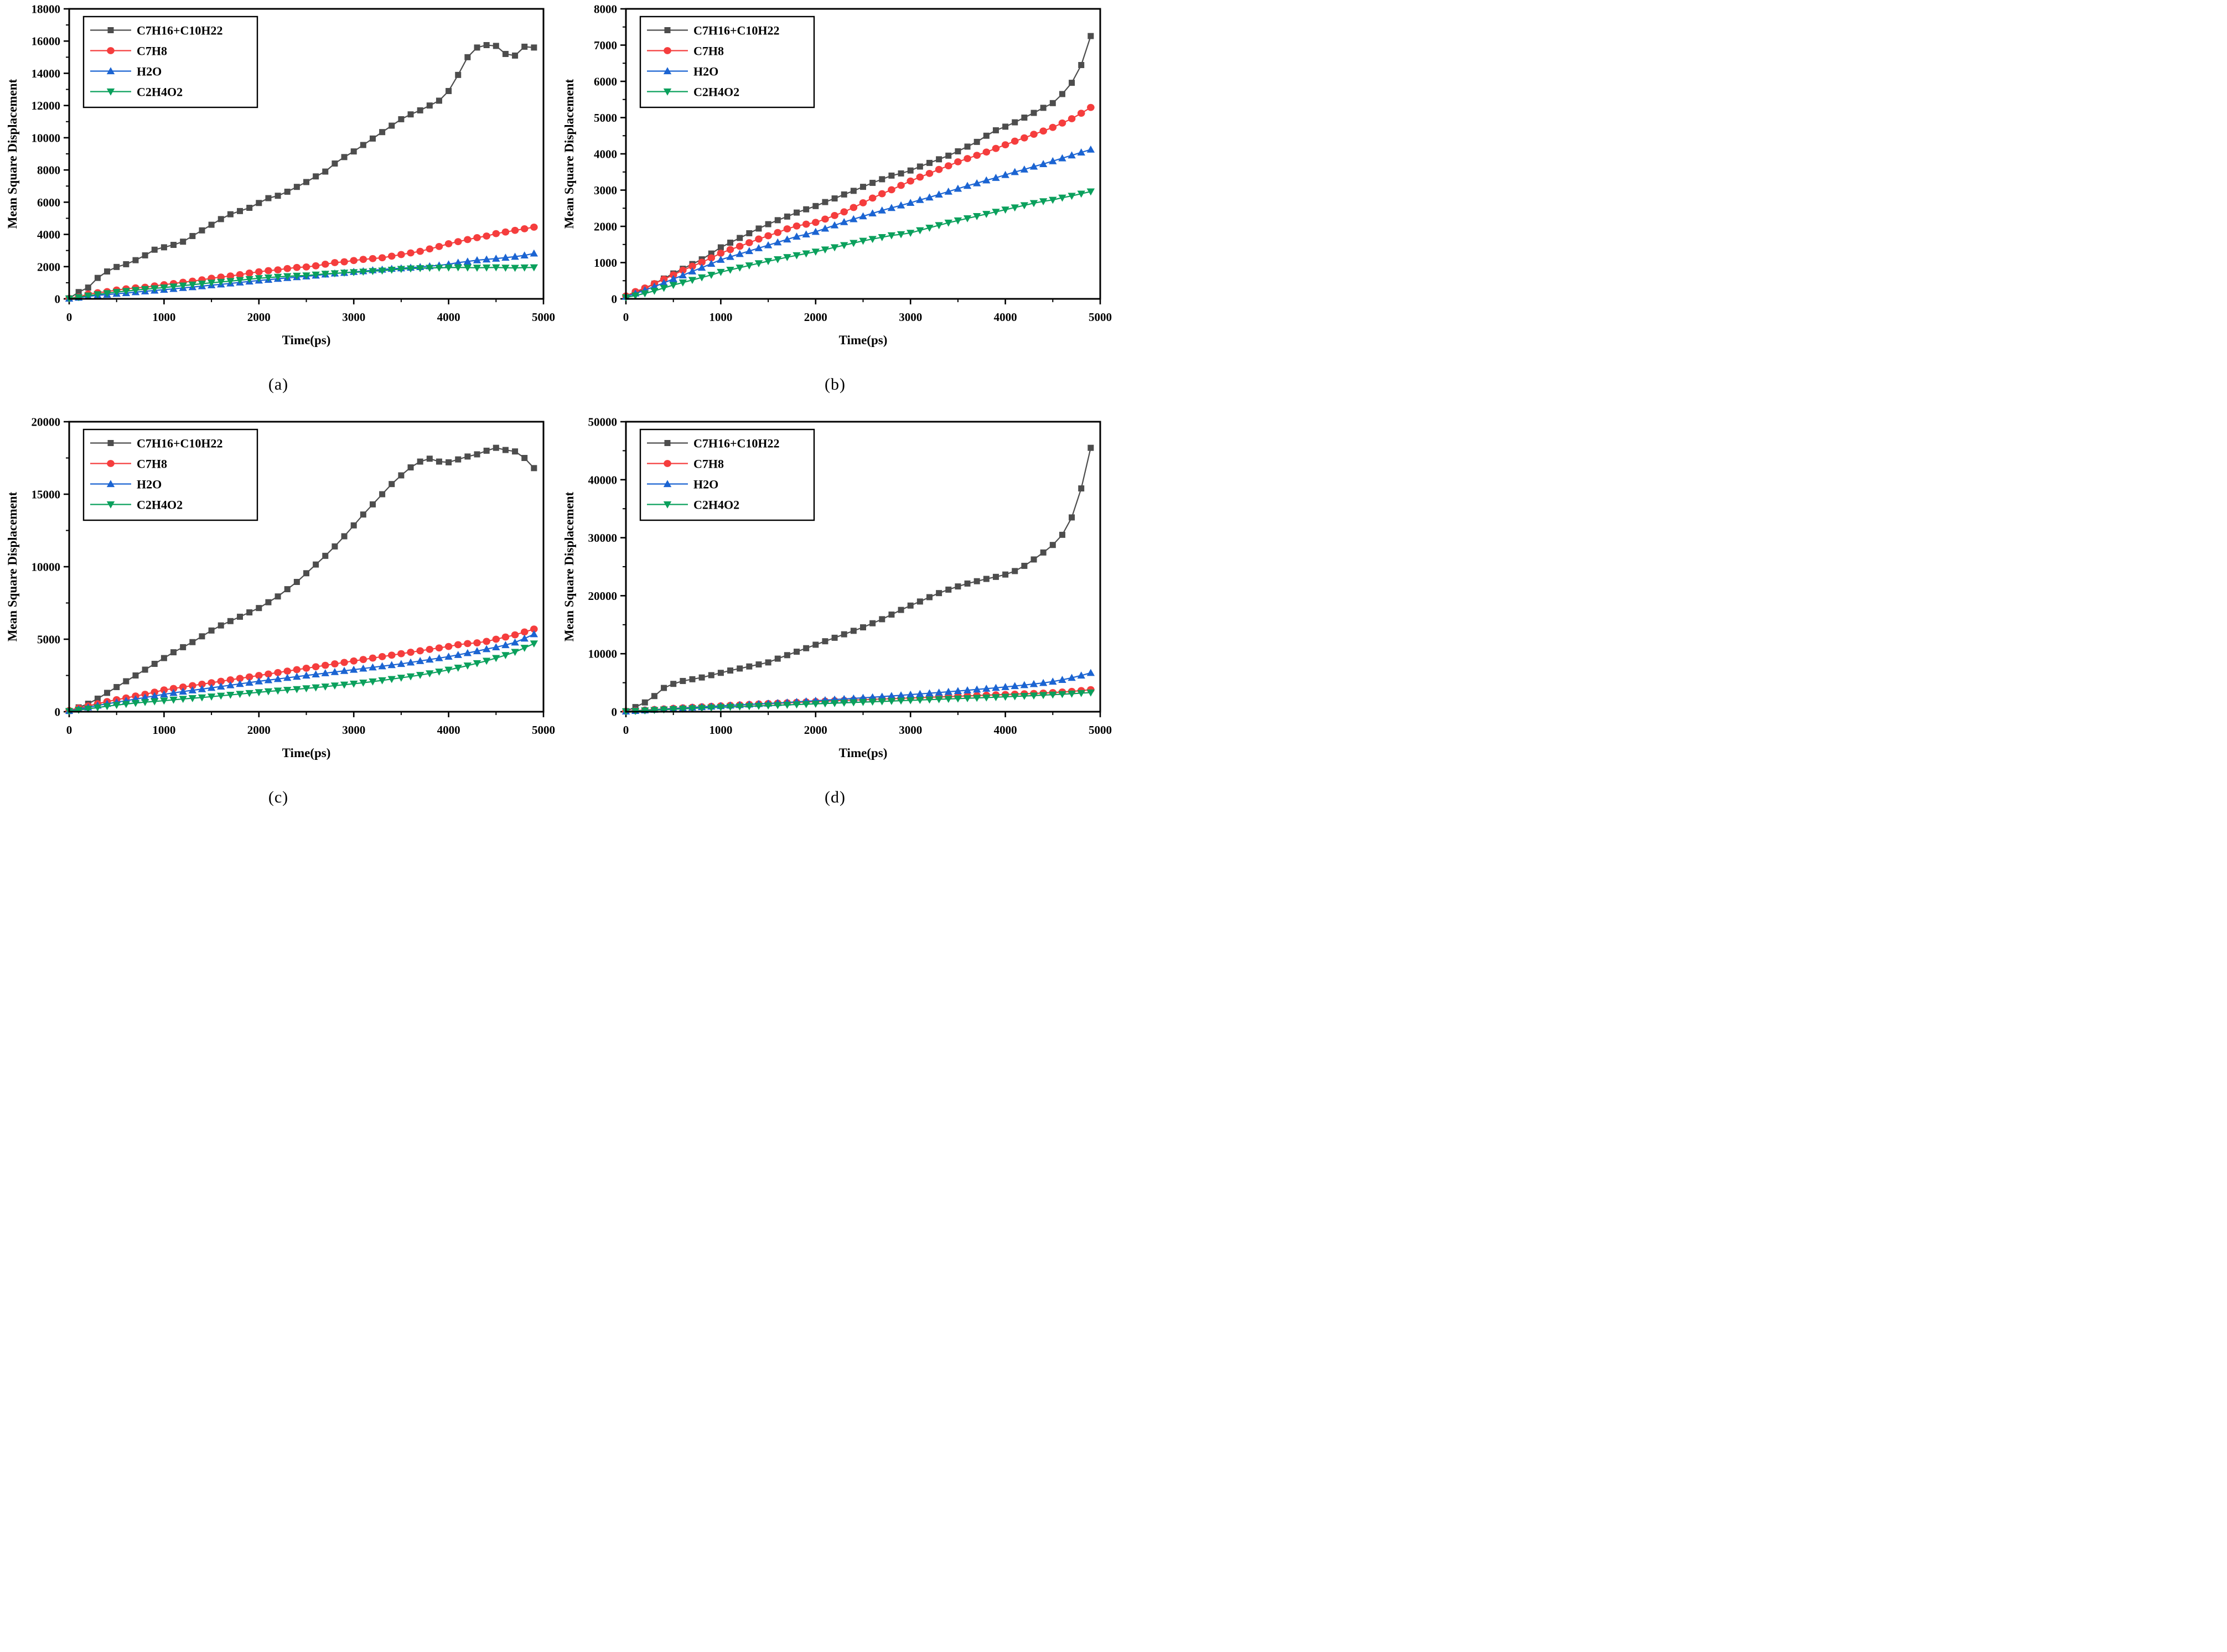 Image resolution: width=2227 pixels, height=1652 pixels. Describe the element at coordinates (605, 190) in the screenshot. I see `y-tick-label: 3000` at that location.